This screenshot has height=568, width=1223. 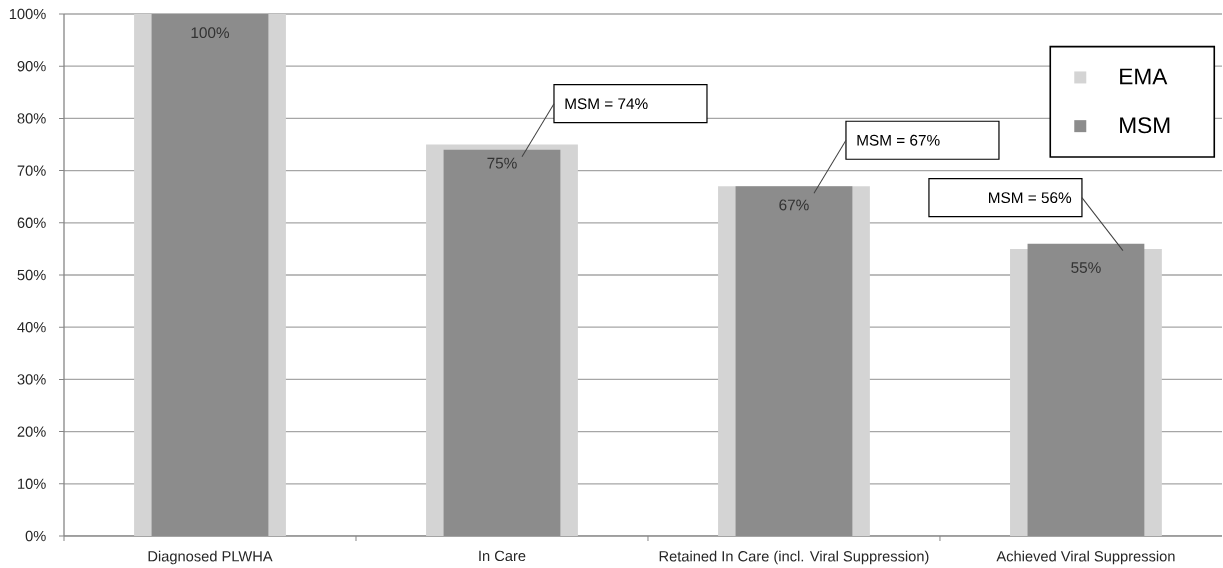 What do you see at coordinates (35, 536) in the screenshot?
I see `y-tick-label: 0%` at bounding box center [35, 536].